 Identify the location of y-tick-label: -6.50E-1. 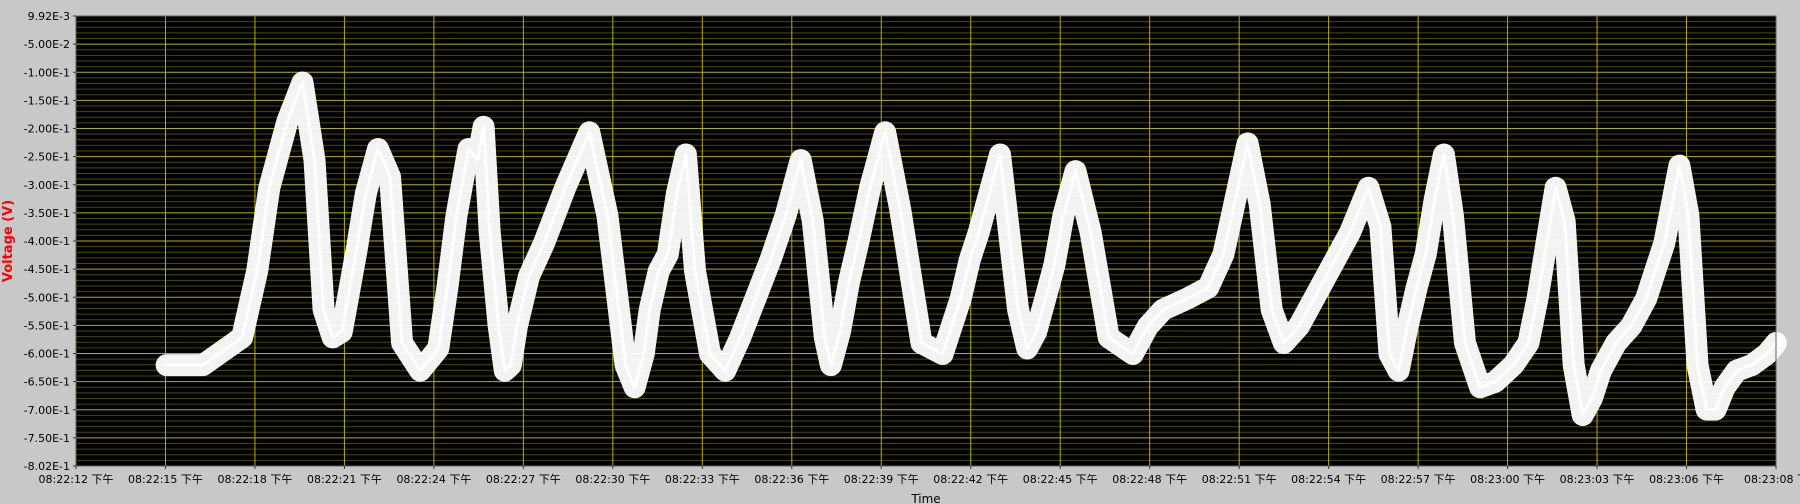
(47, 382).